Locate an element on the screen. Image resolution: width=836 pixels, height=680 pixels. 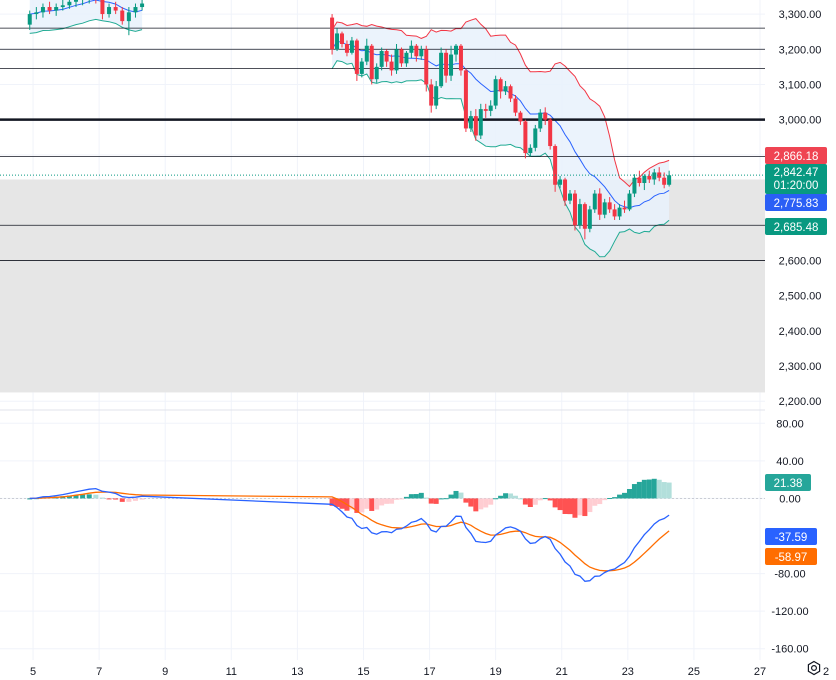
signal-line is located at coordinates (349, 531).